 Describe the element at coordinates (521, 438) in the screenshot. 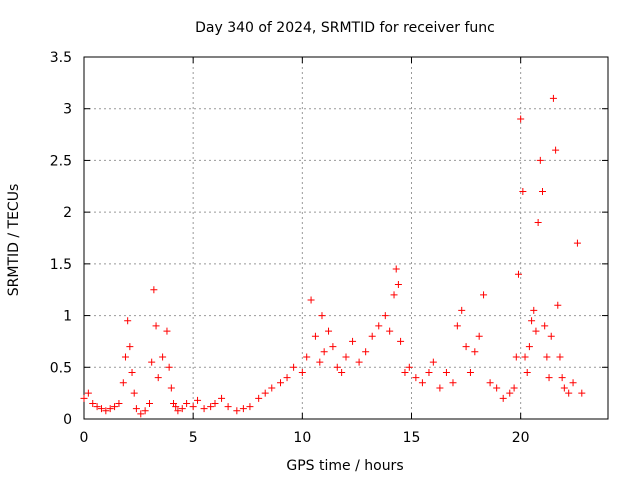

I see `x-tick-label: 20` at that location.